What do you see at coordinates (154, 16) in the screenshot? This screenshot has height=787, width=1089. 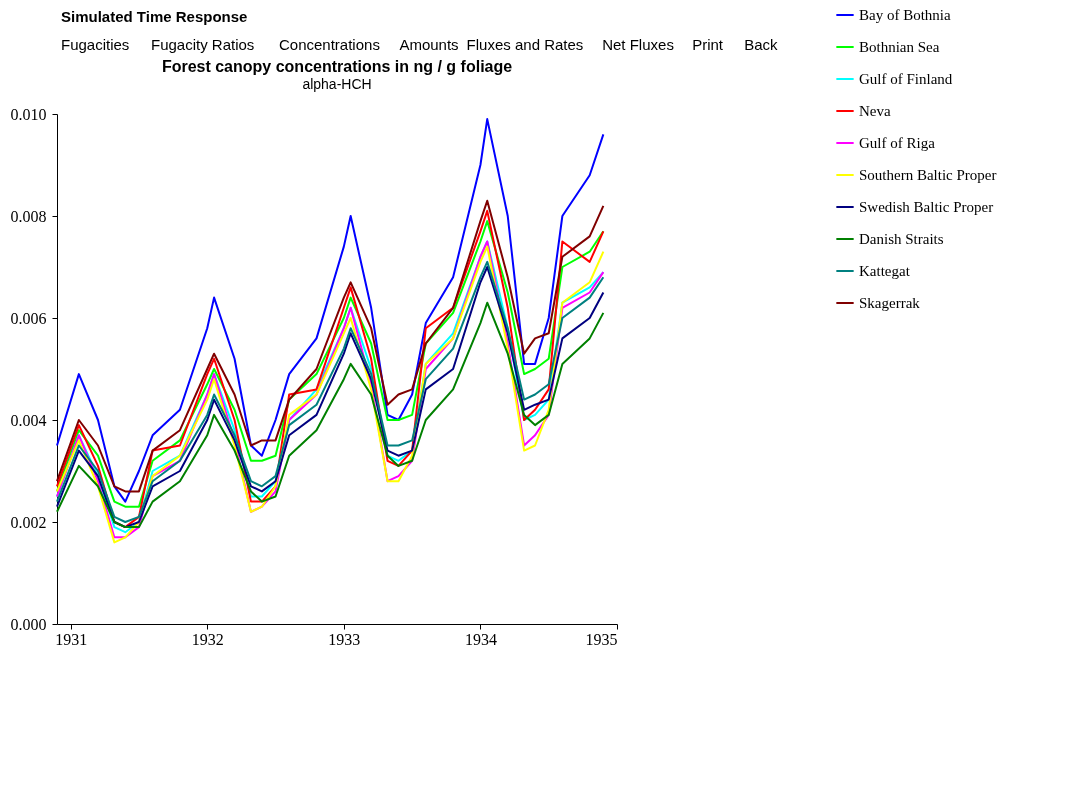 I see `text: Simulated Time Response` at bounding box center [154, 16].